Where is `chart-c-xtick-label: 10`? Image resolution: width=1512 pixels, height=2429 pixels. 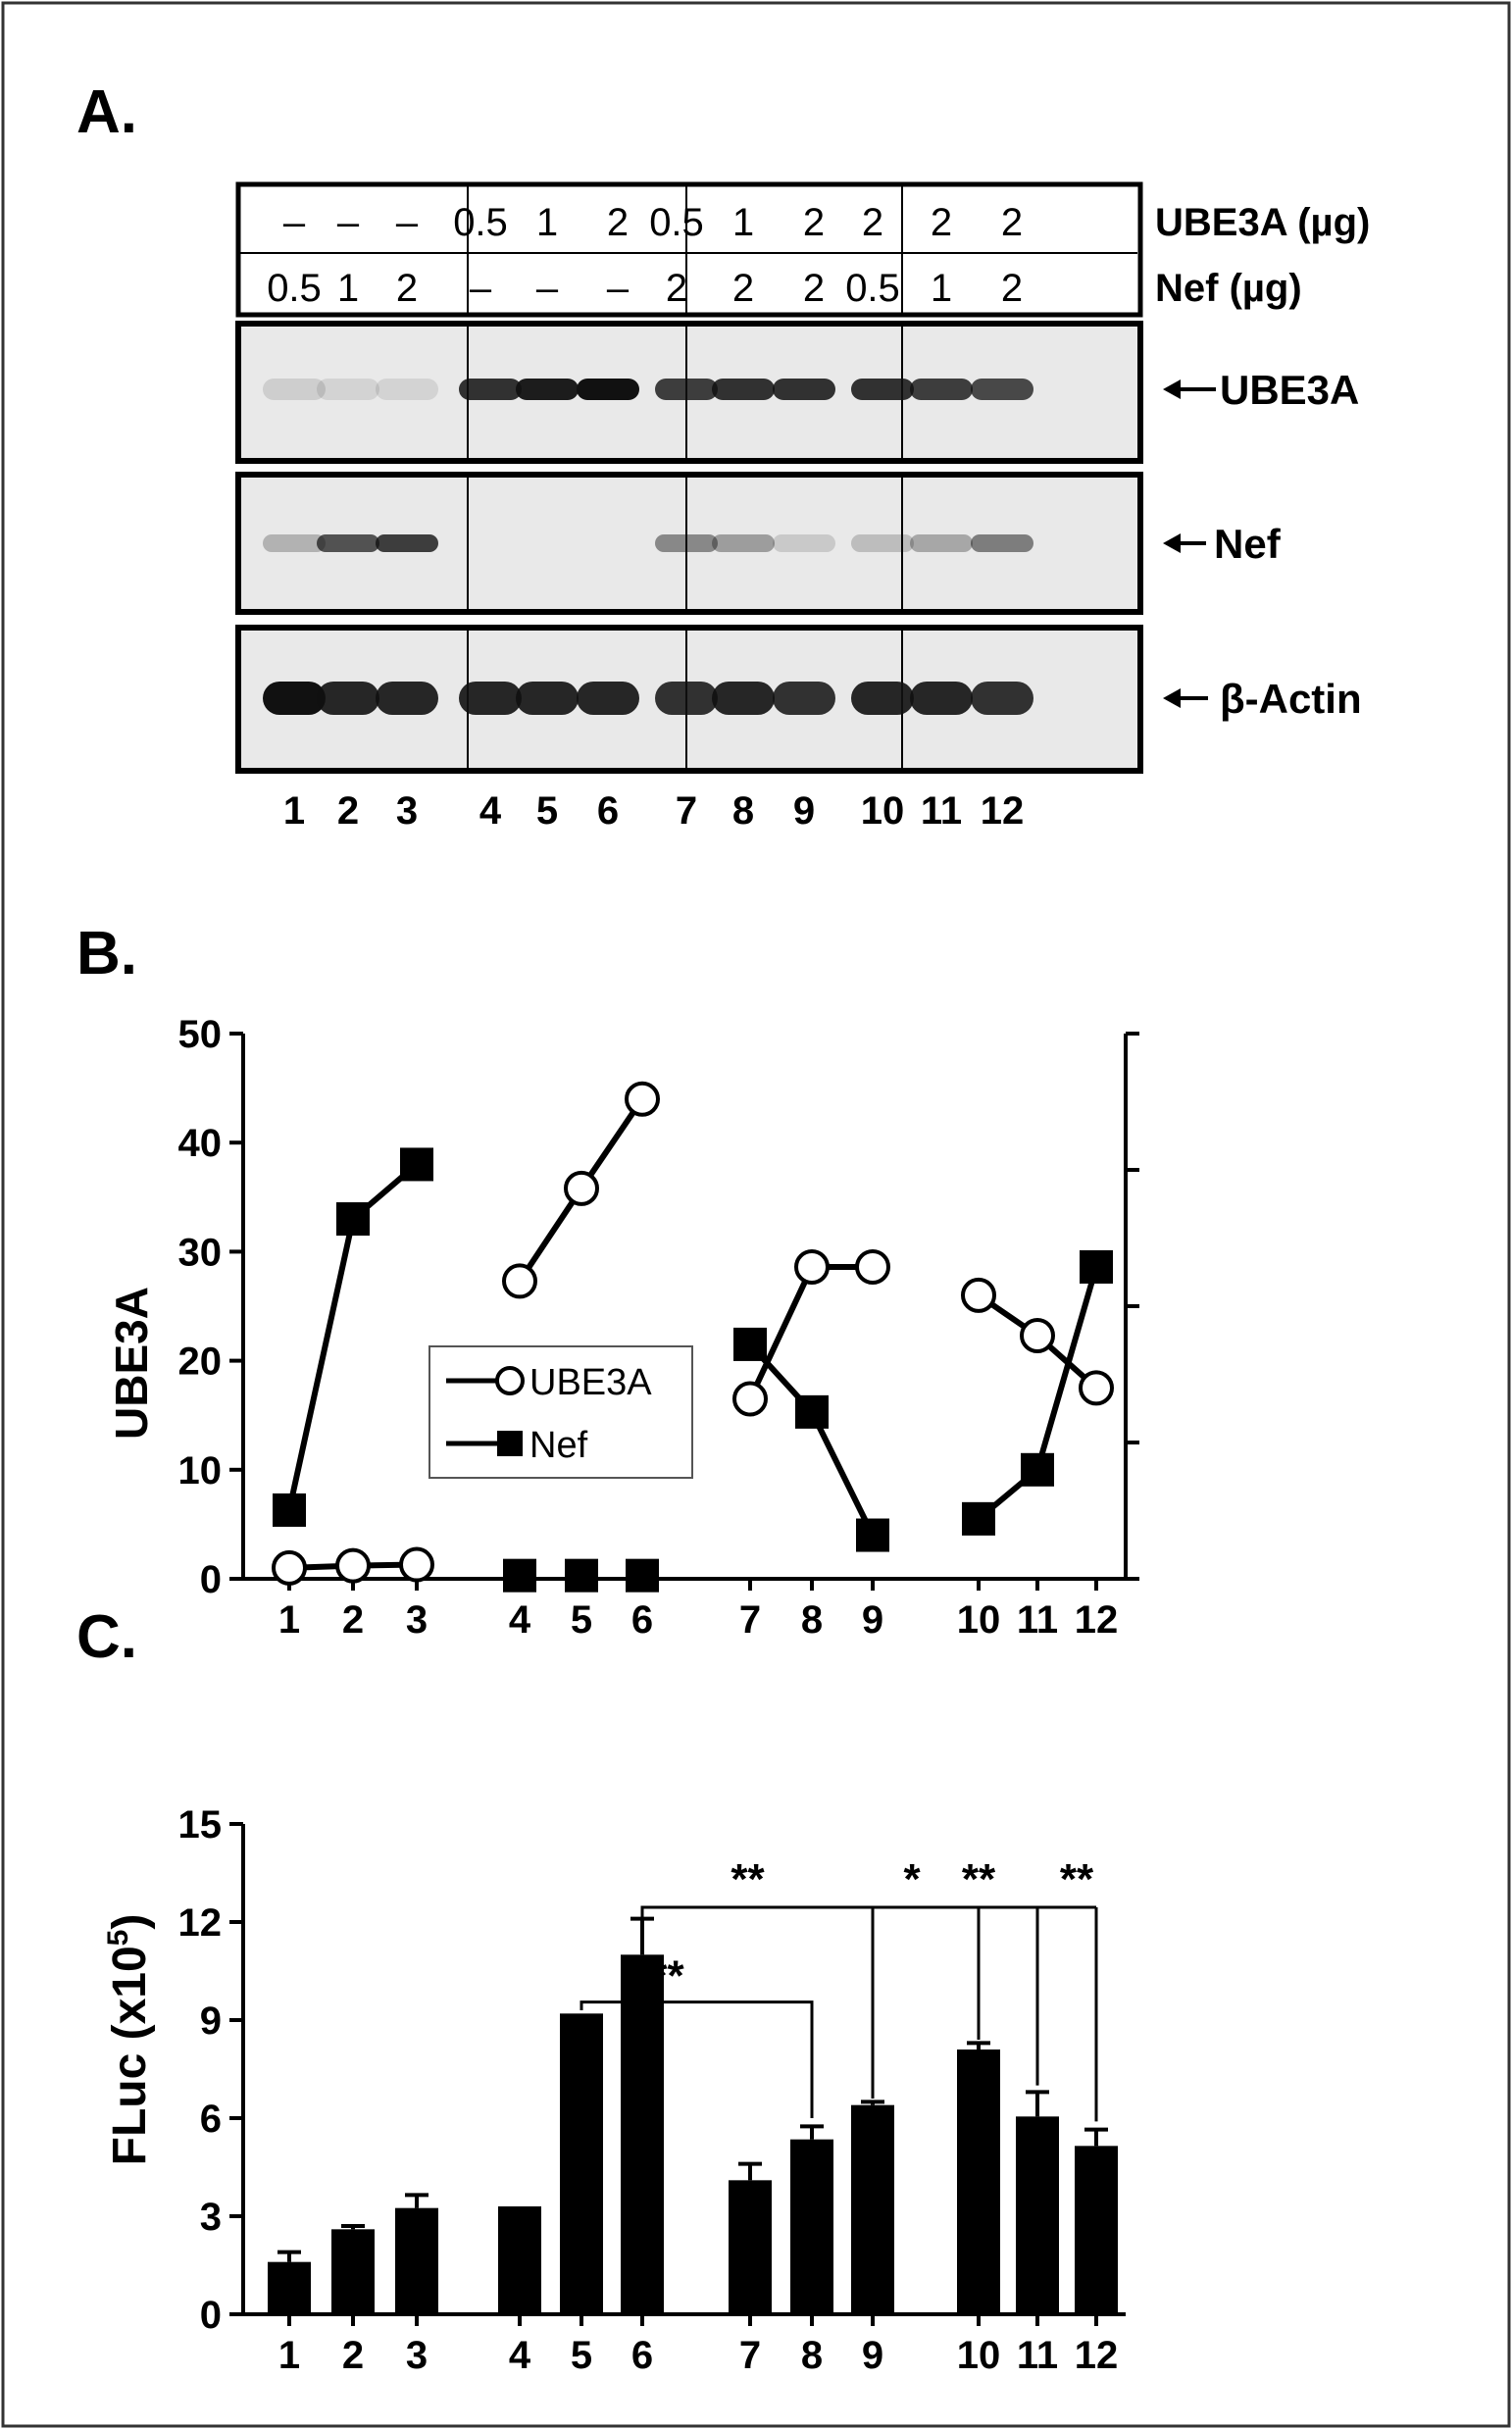 chart-c-xtick-label: 10 is located at coordinates (979, 2355).